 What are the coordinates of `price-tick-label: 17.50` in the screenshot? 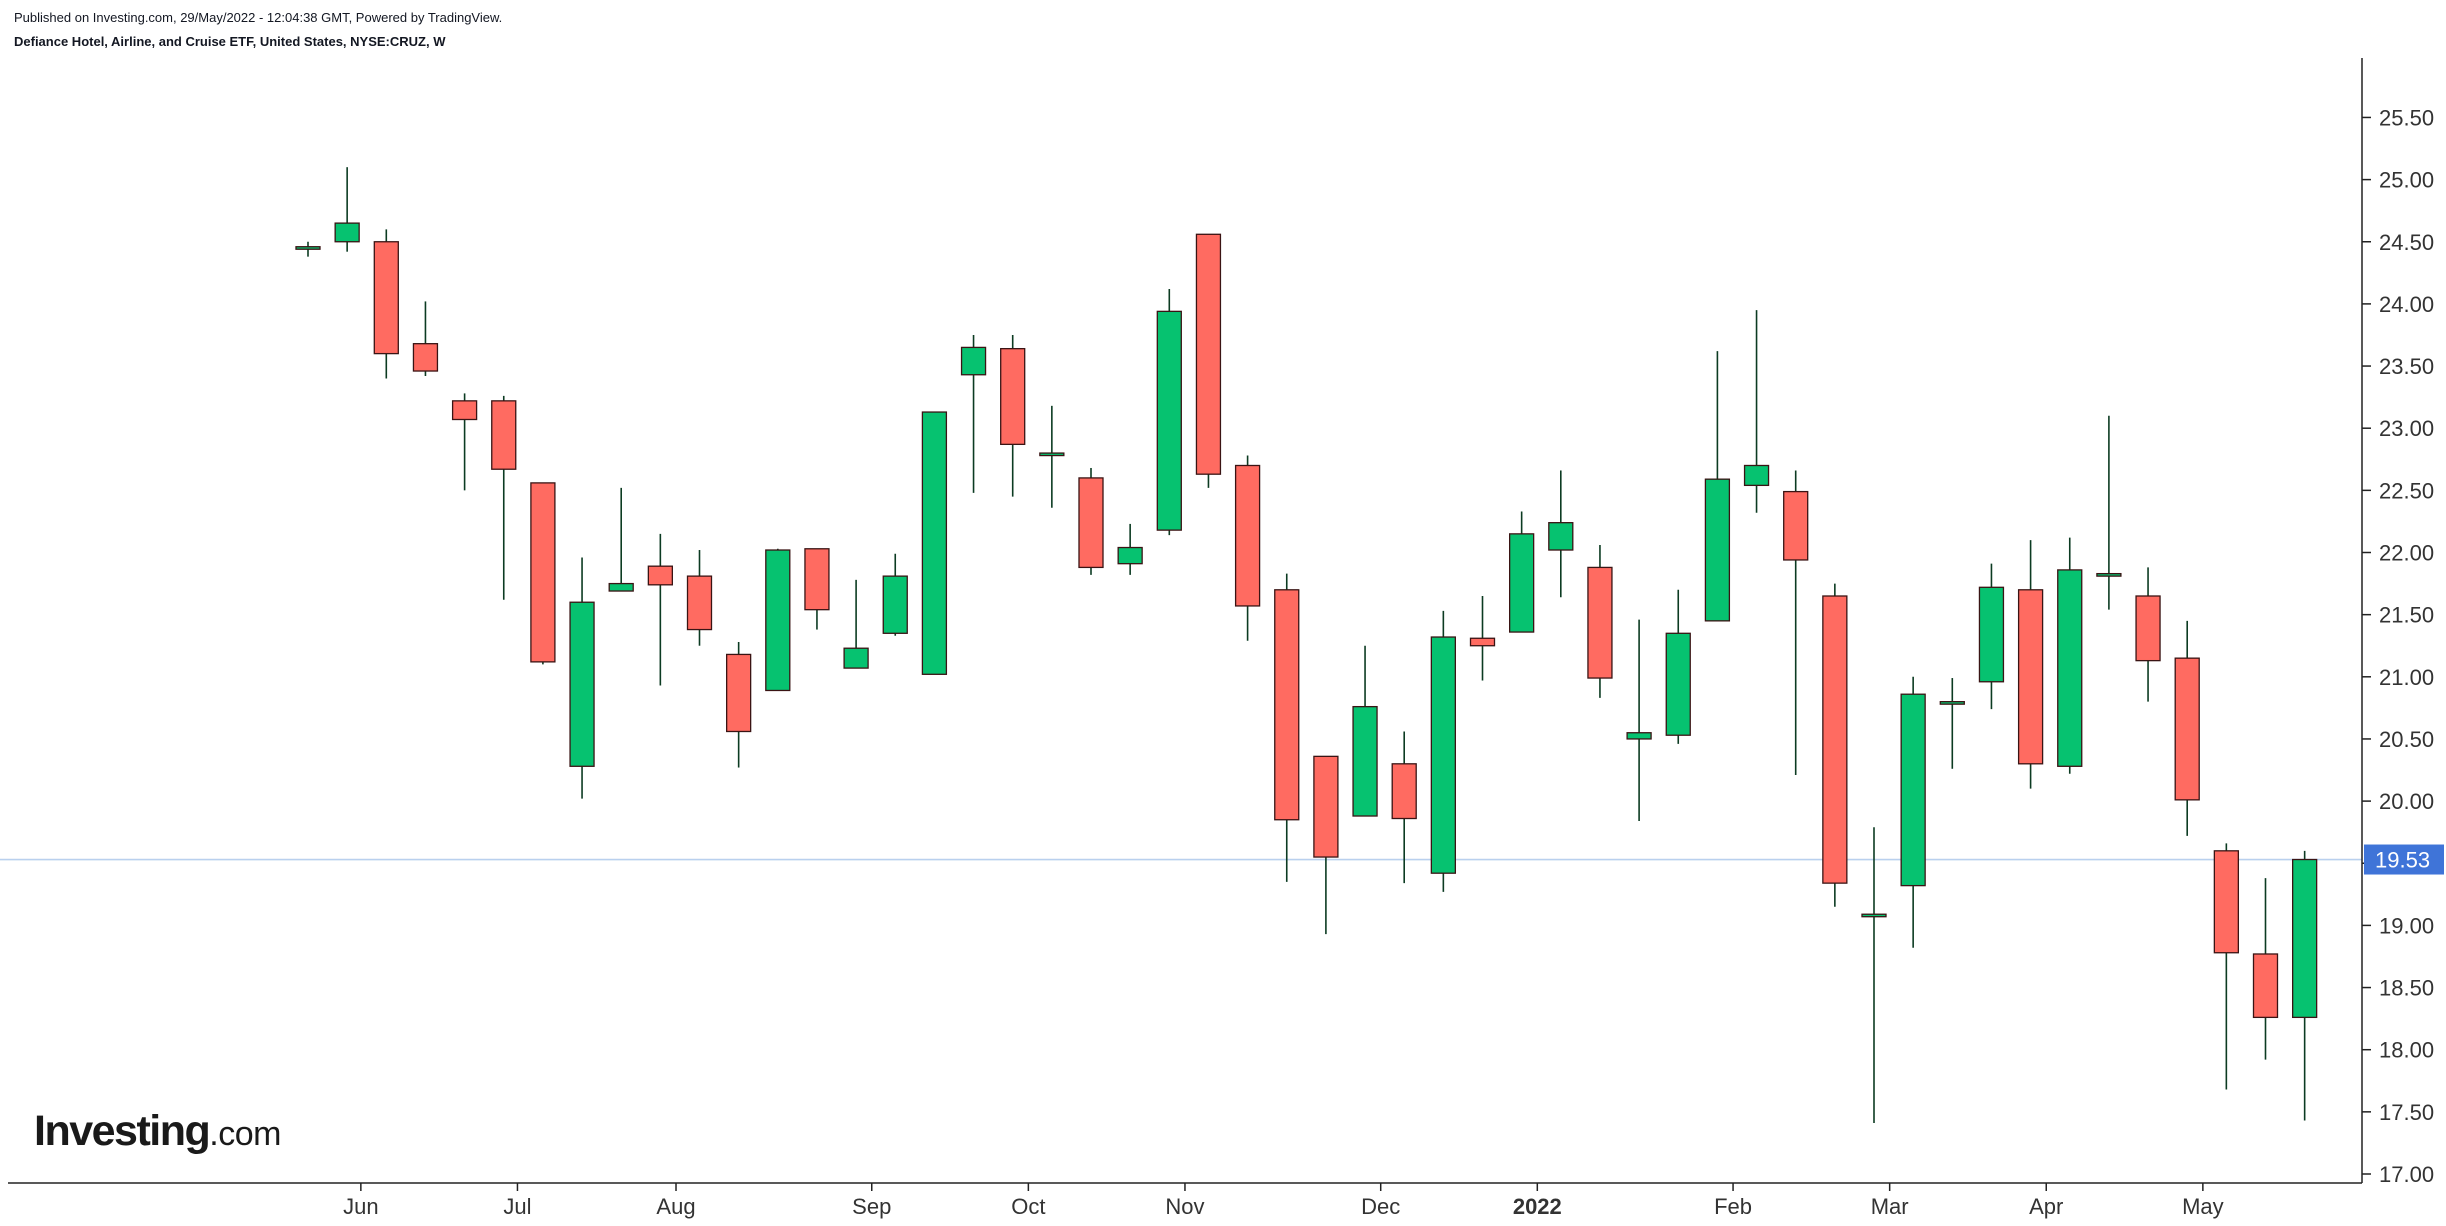 It's located at (2406, 1112).